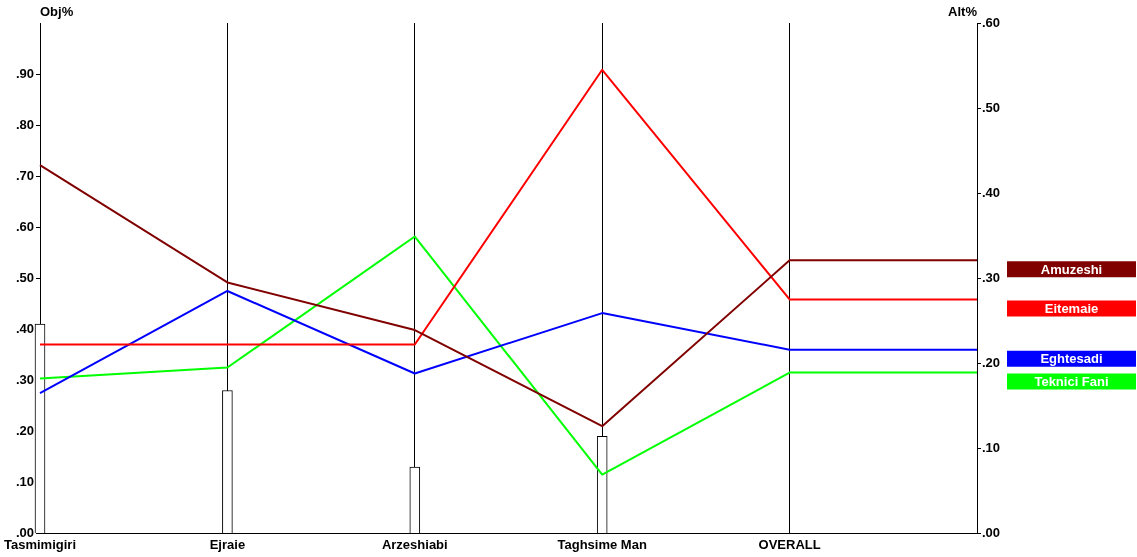  What do you see at coordinates (24, 277) in the screenshot?
I see `y-tick-label: .50` at bounding box center [24, 277].